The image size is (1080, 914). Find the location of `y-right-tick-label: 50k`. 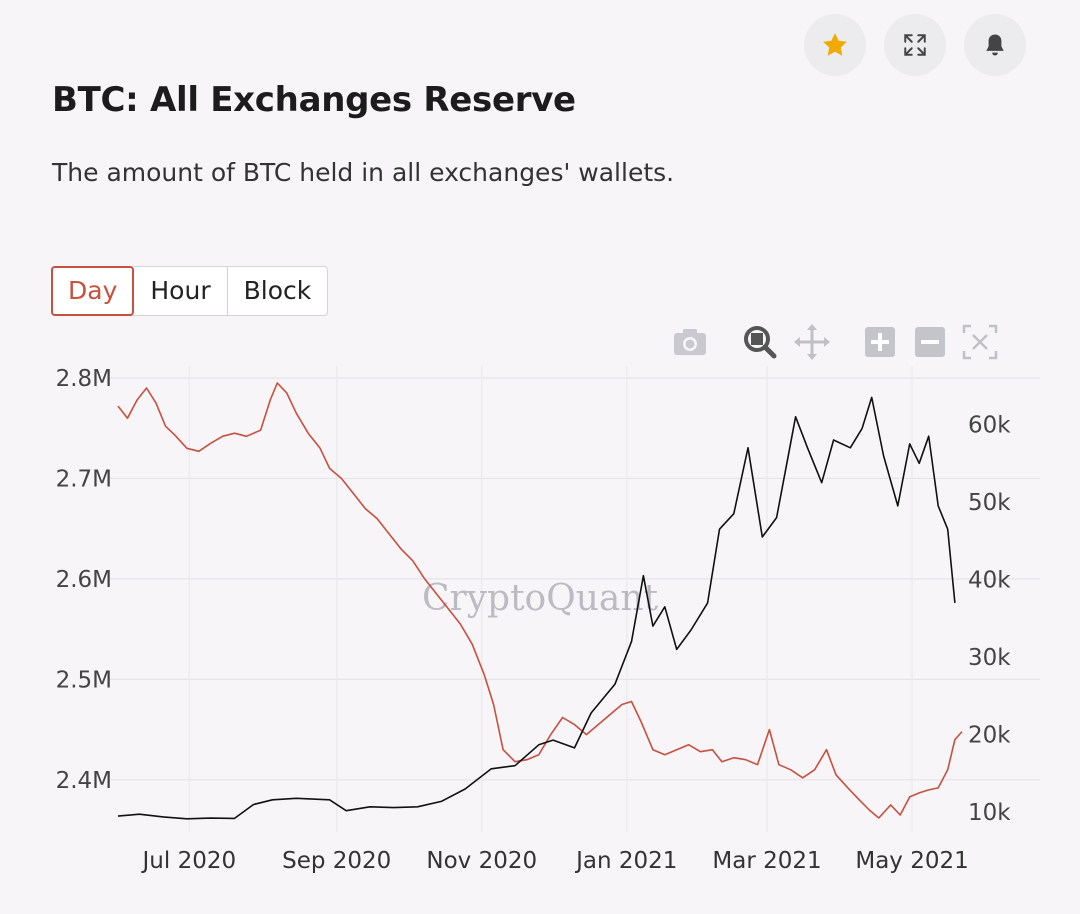

y-right-tick-label: 50k is located at coordinates (989, 503).